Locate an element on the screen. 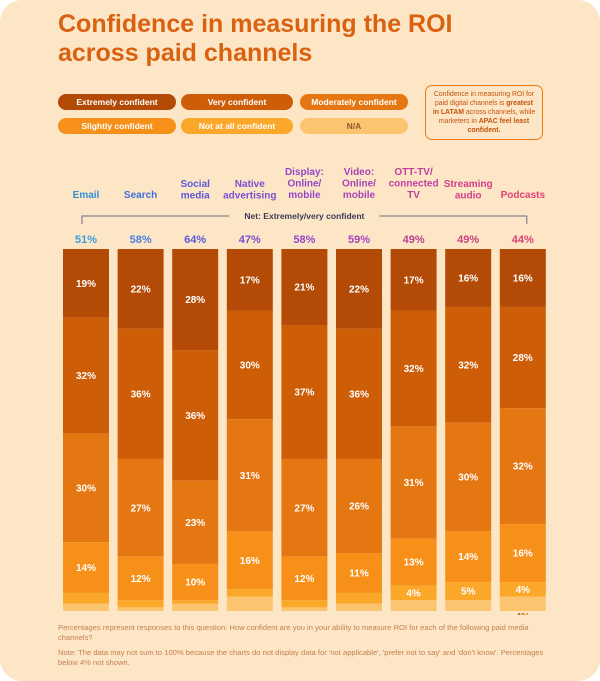  category-label-line: Online/ is located at coordinates (304, 184).